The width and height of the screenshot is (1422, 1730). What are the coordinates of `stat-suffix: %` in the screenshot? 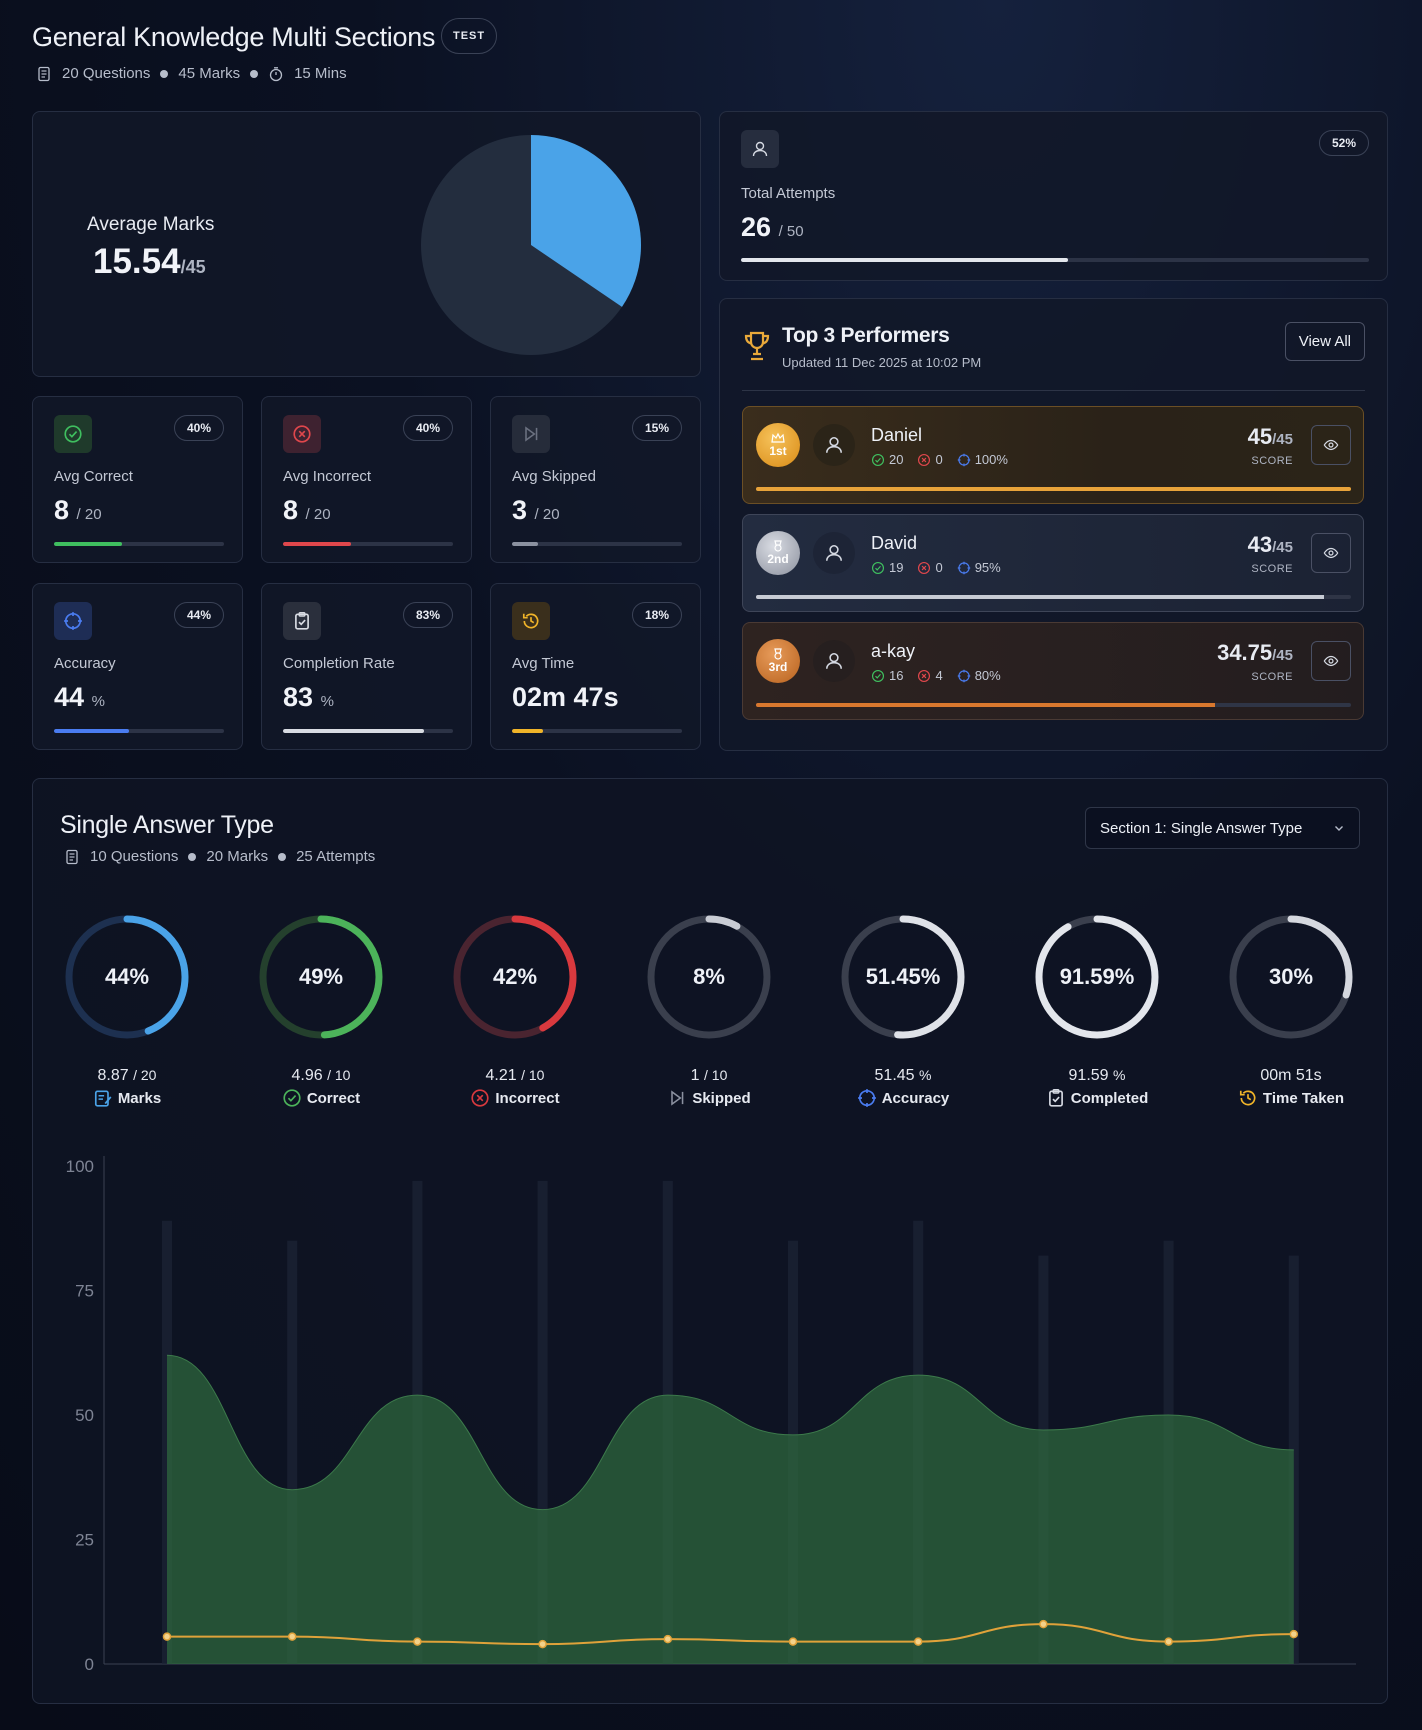 It's located at (98, 701).